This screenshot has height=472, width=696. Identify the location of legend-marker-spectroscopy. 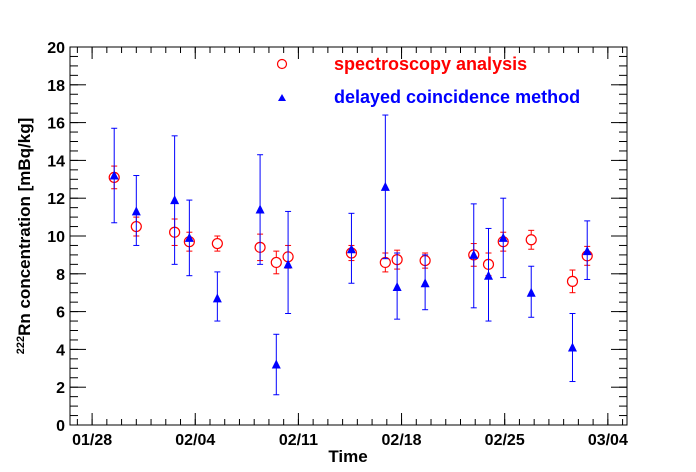
(282, 64).